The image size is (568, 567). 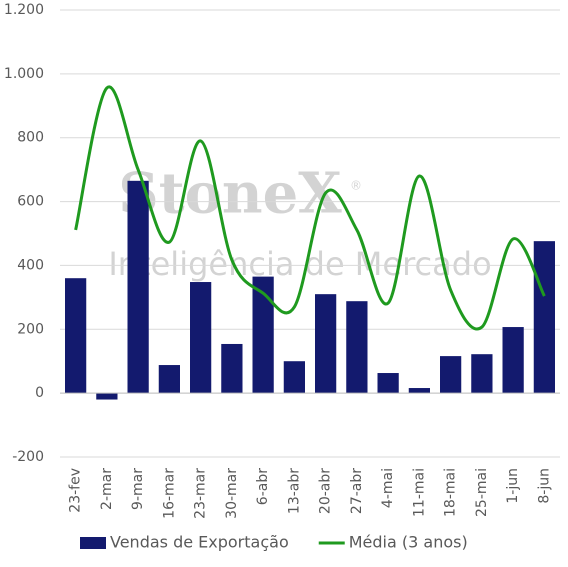 What do you see at coordinates (24, 74) in the screenshot?
I see `y-tick-label: 1.000` at bounding box center [24, 74].